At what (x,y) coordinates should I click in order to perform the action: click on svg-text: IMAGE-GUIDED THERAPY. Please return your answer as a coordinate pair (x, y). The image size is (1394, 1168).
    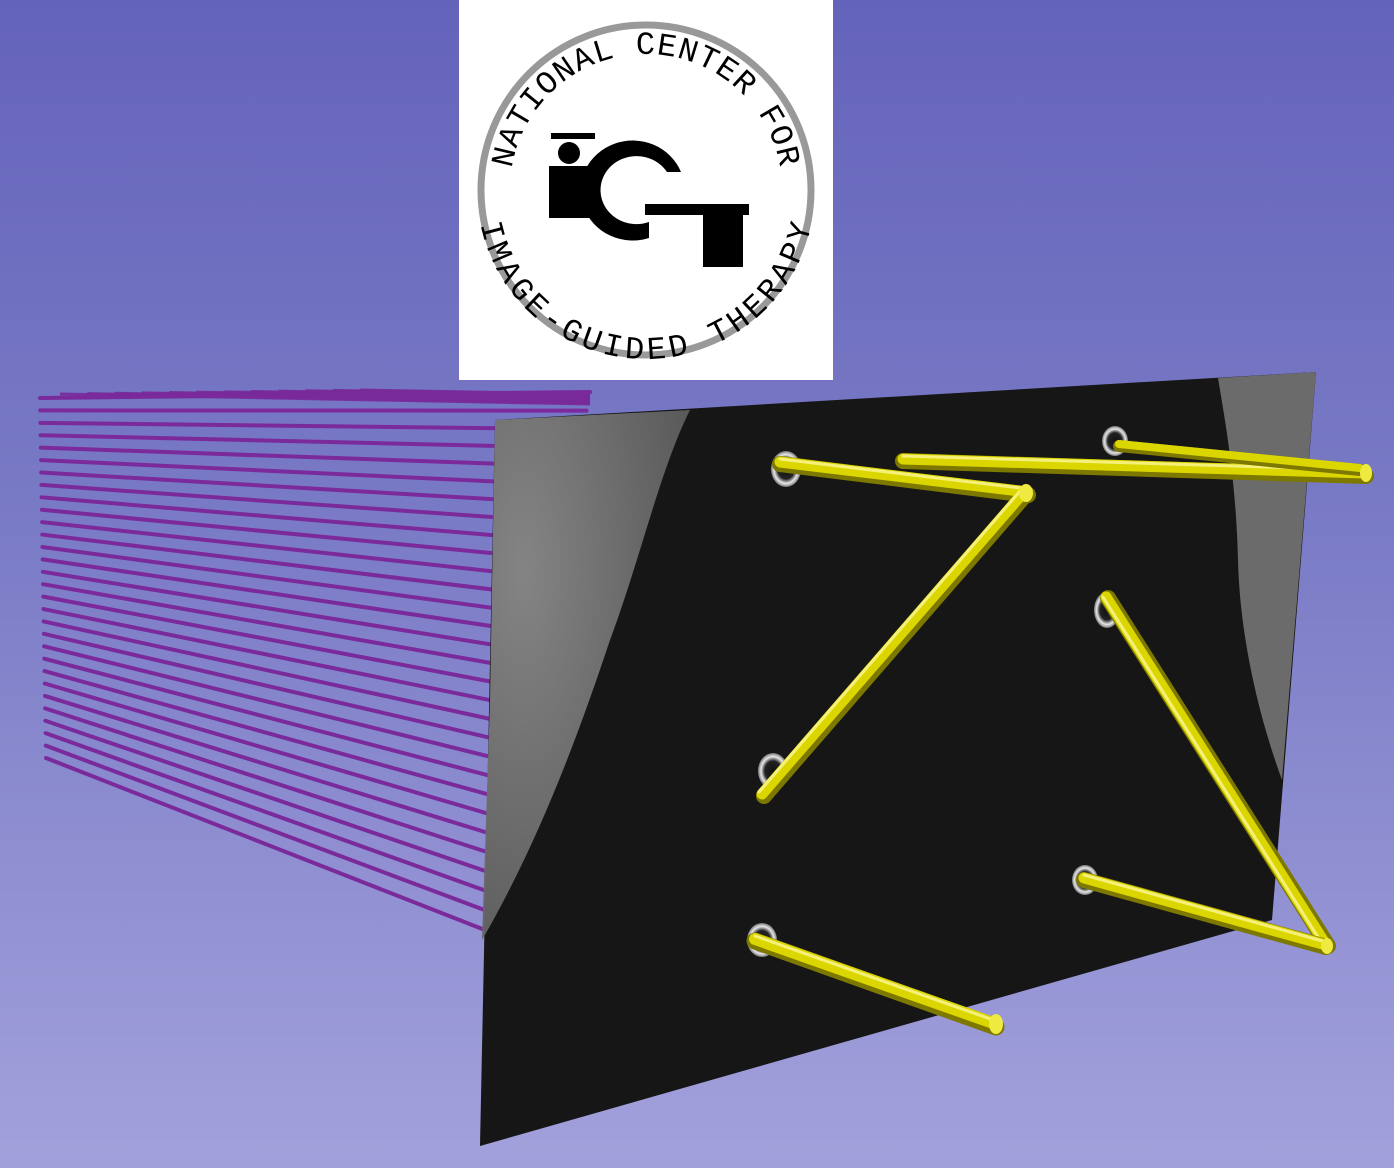
    Looking at the image, I should click on (646, 293).